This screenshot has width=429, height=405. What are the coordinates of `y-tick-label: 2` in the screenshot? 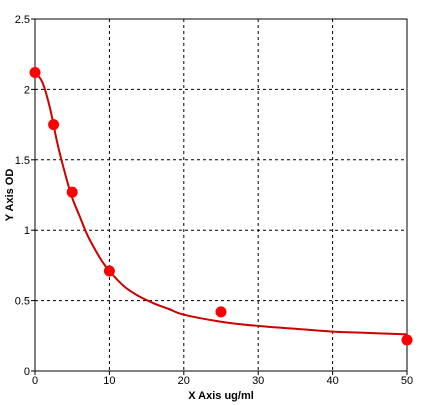 It's located at (27, 90).